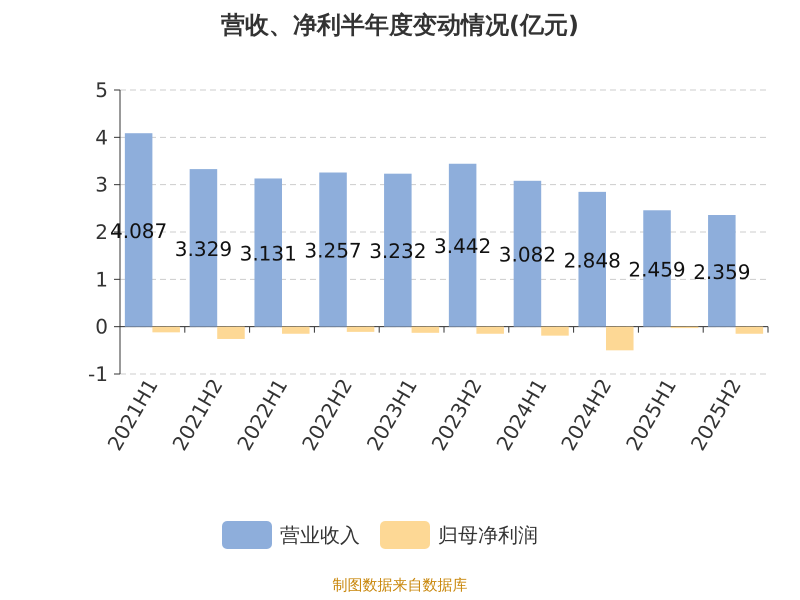 Image resolution: width=800 pixels, height=600 pixels. I want to click on data-label: 3.232, so click(397, 251).